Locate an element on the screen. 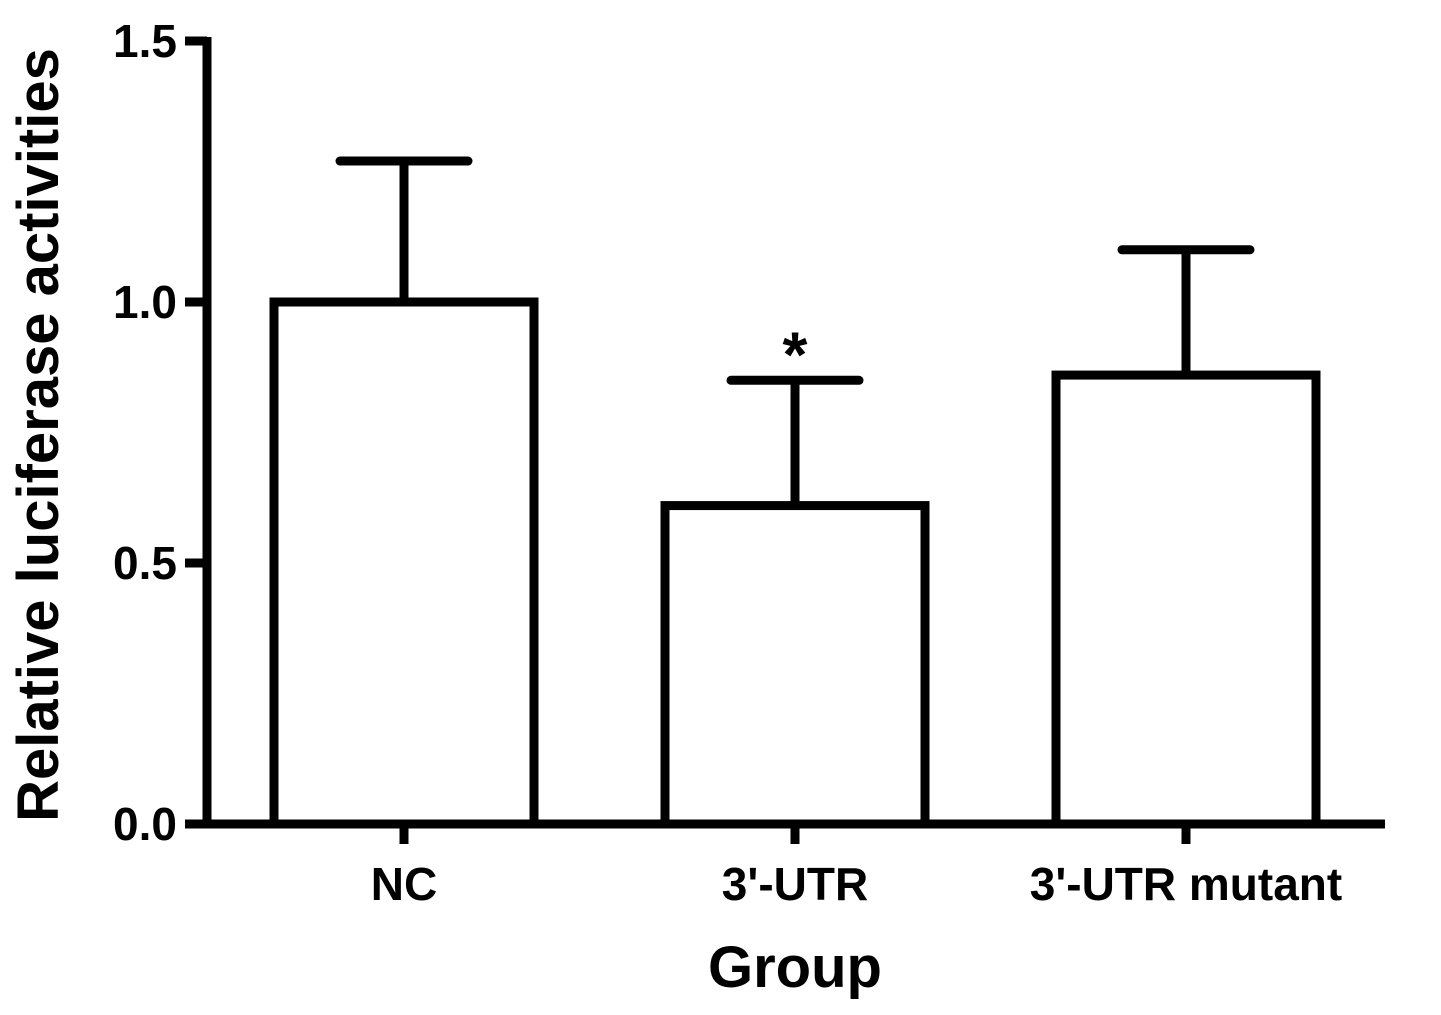 The width and height of the screenshot is (1441, 1015). significance-marker: * is located at coordinates (795, 354).